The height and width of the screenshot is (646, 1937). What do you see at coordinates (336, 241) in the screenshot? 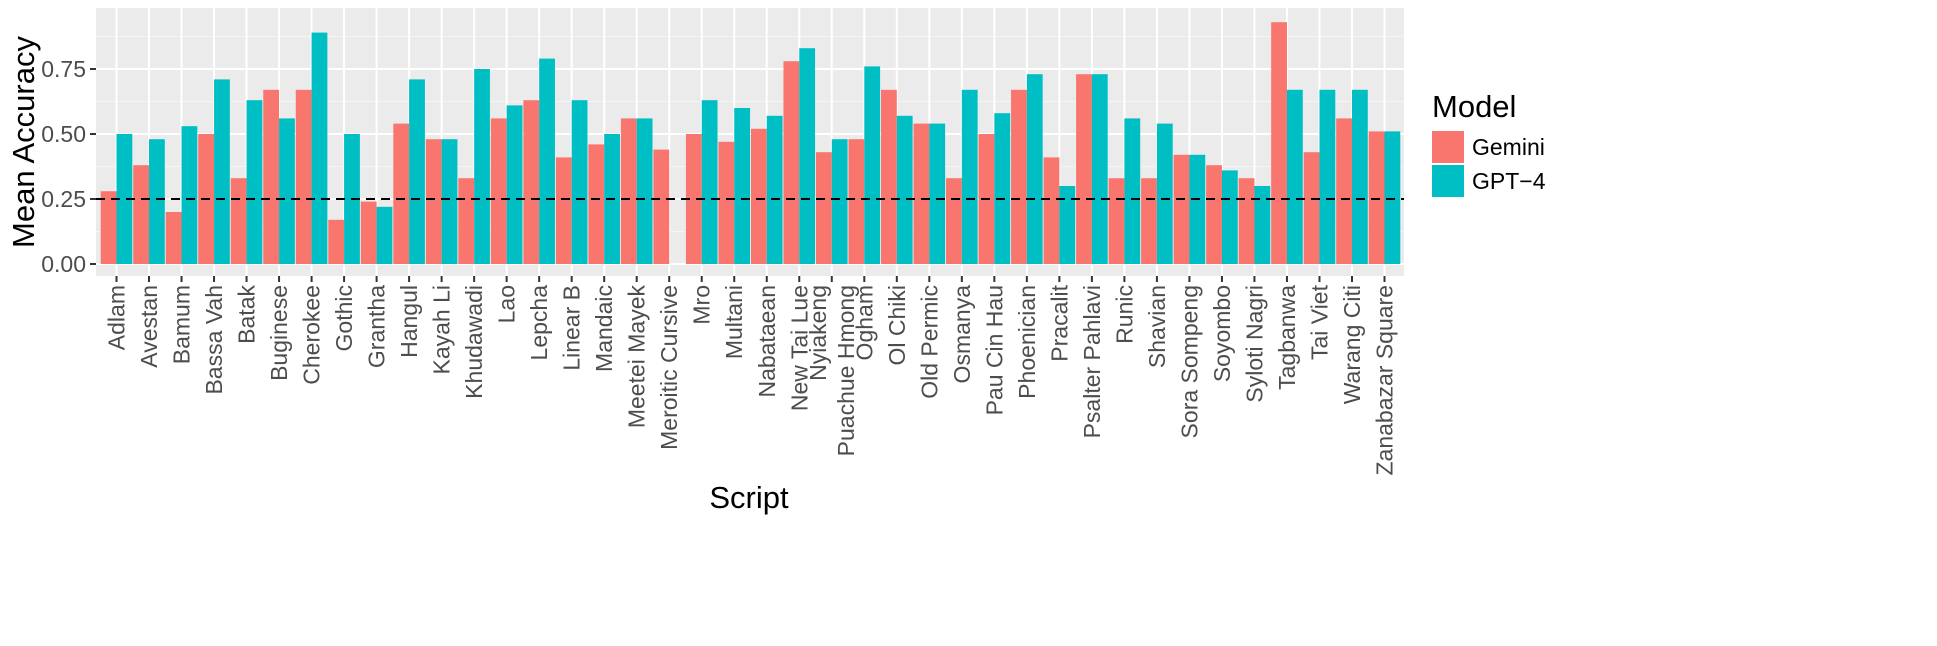
I see `bar-gemini-gothic` at bounding box center [336, 241].